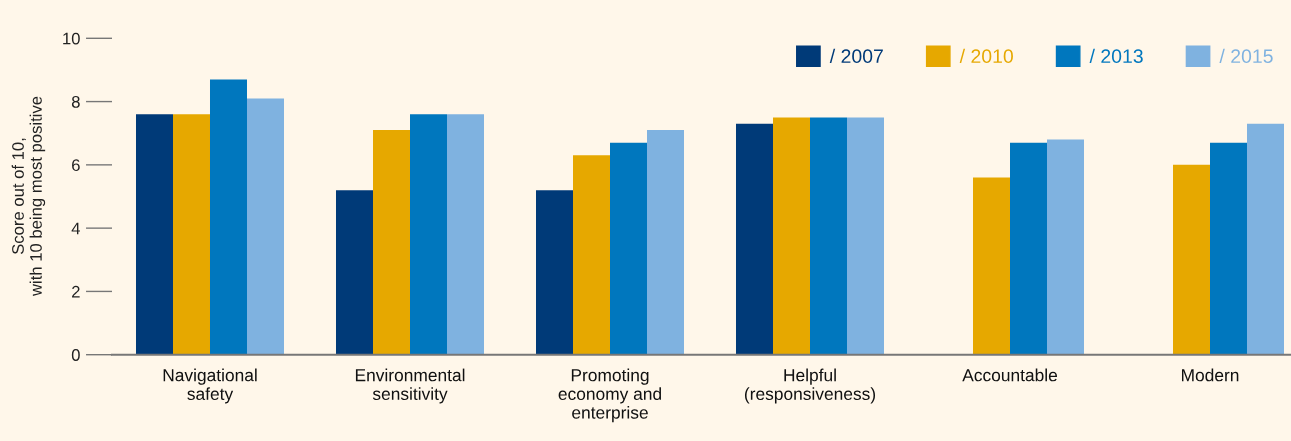 This screenshot has height=441, width=1291. What do you see at coordinates (810, 386) in the screenshot?
I see `x-tick-label: Helpful (responsiveness)` at bounding box center [810, 386].